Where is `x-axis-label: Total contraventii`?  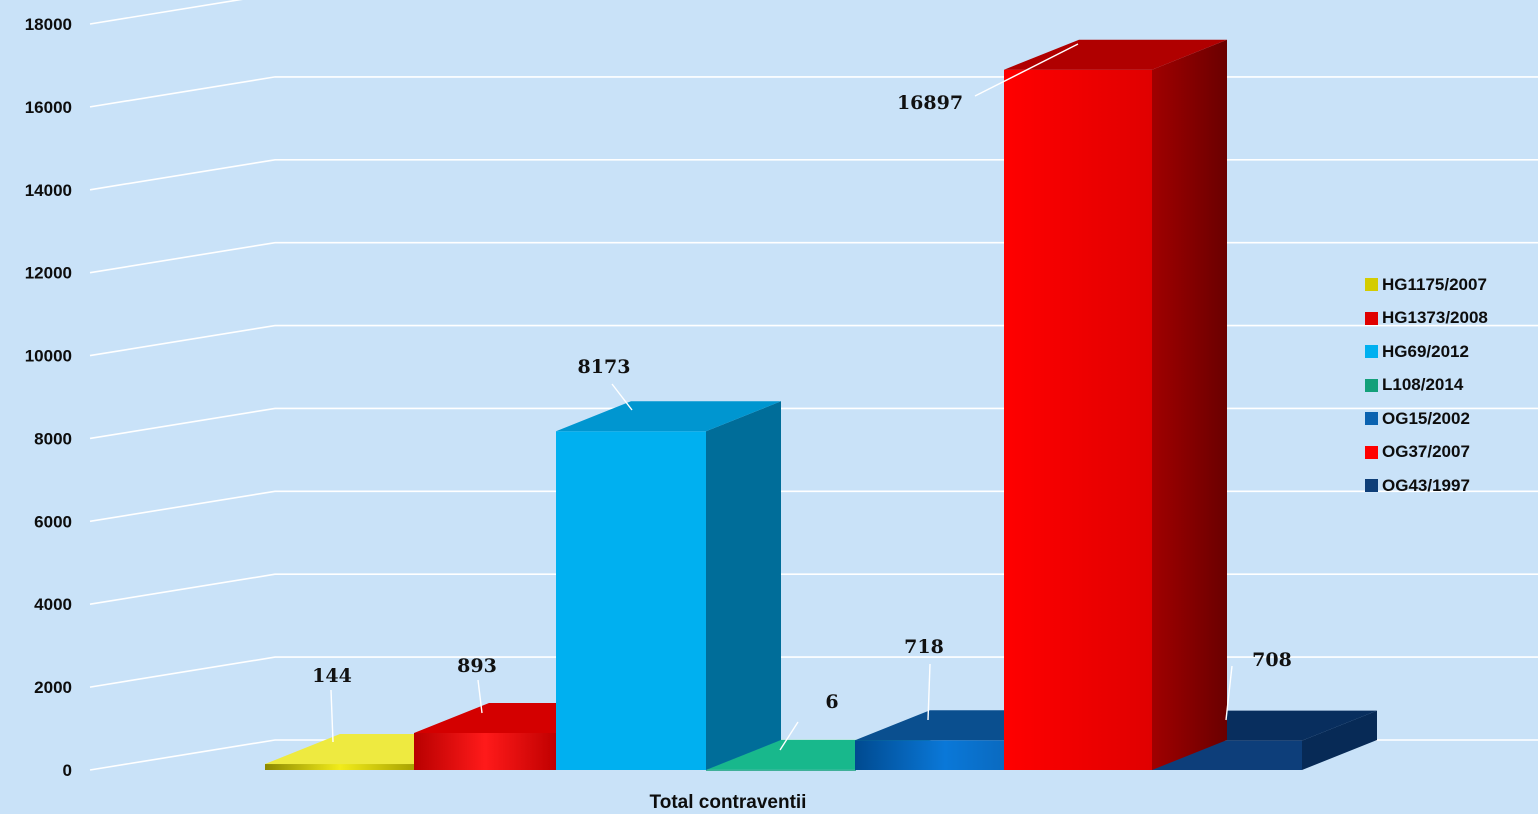
x-axis-label: Total contraventii is located at coordinates (728, 802).